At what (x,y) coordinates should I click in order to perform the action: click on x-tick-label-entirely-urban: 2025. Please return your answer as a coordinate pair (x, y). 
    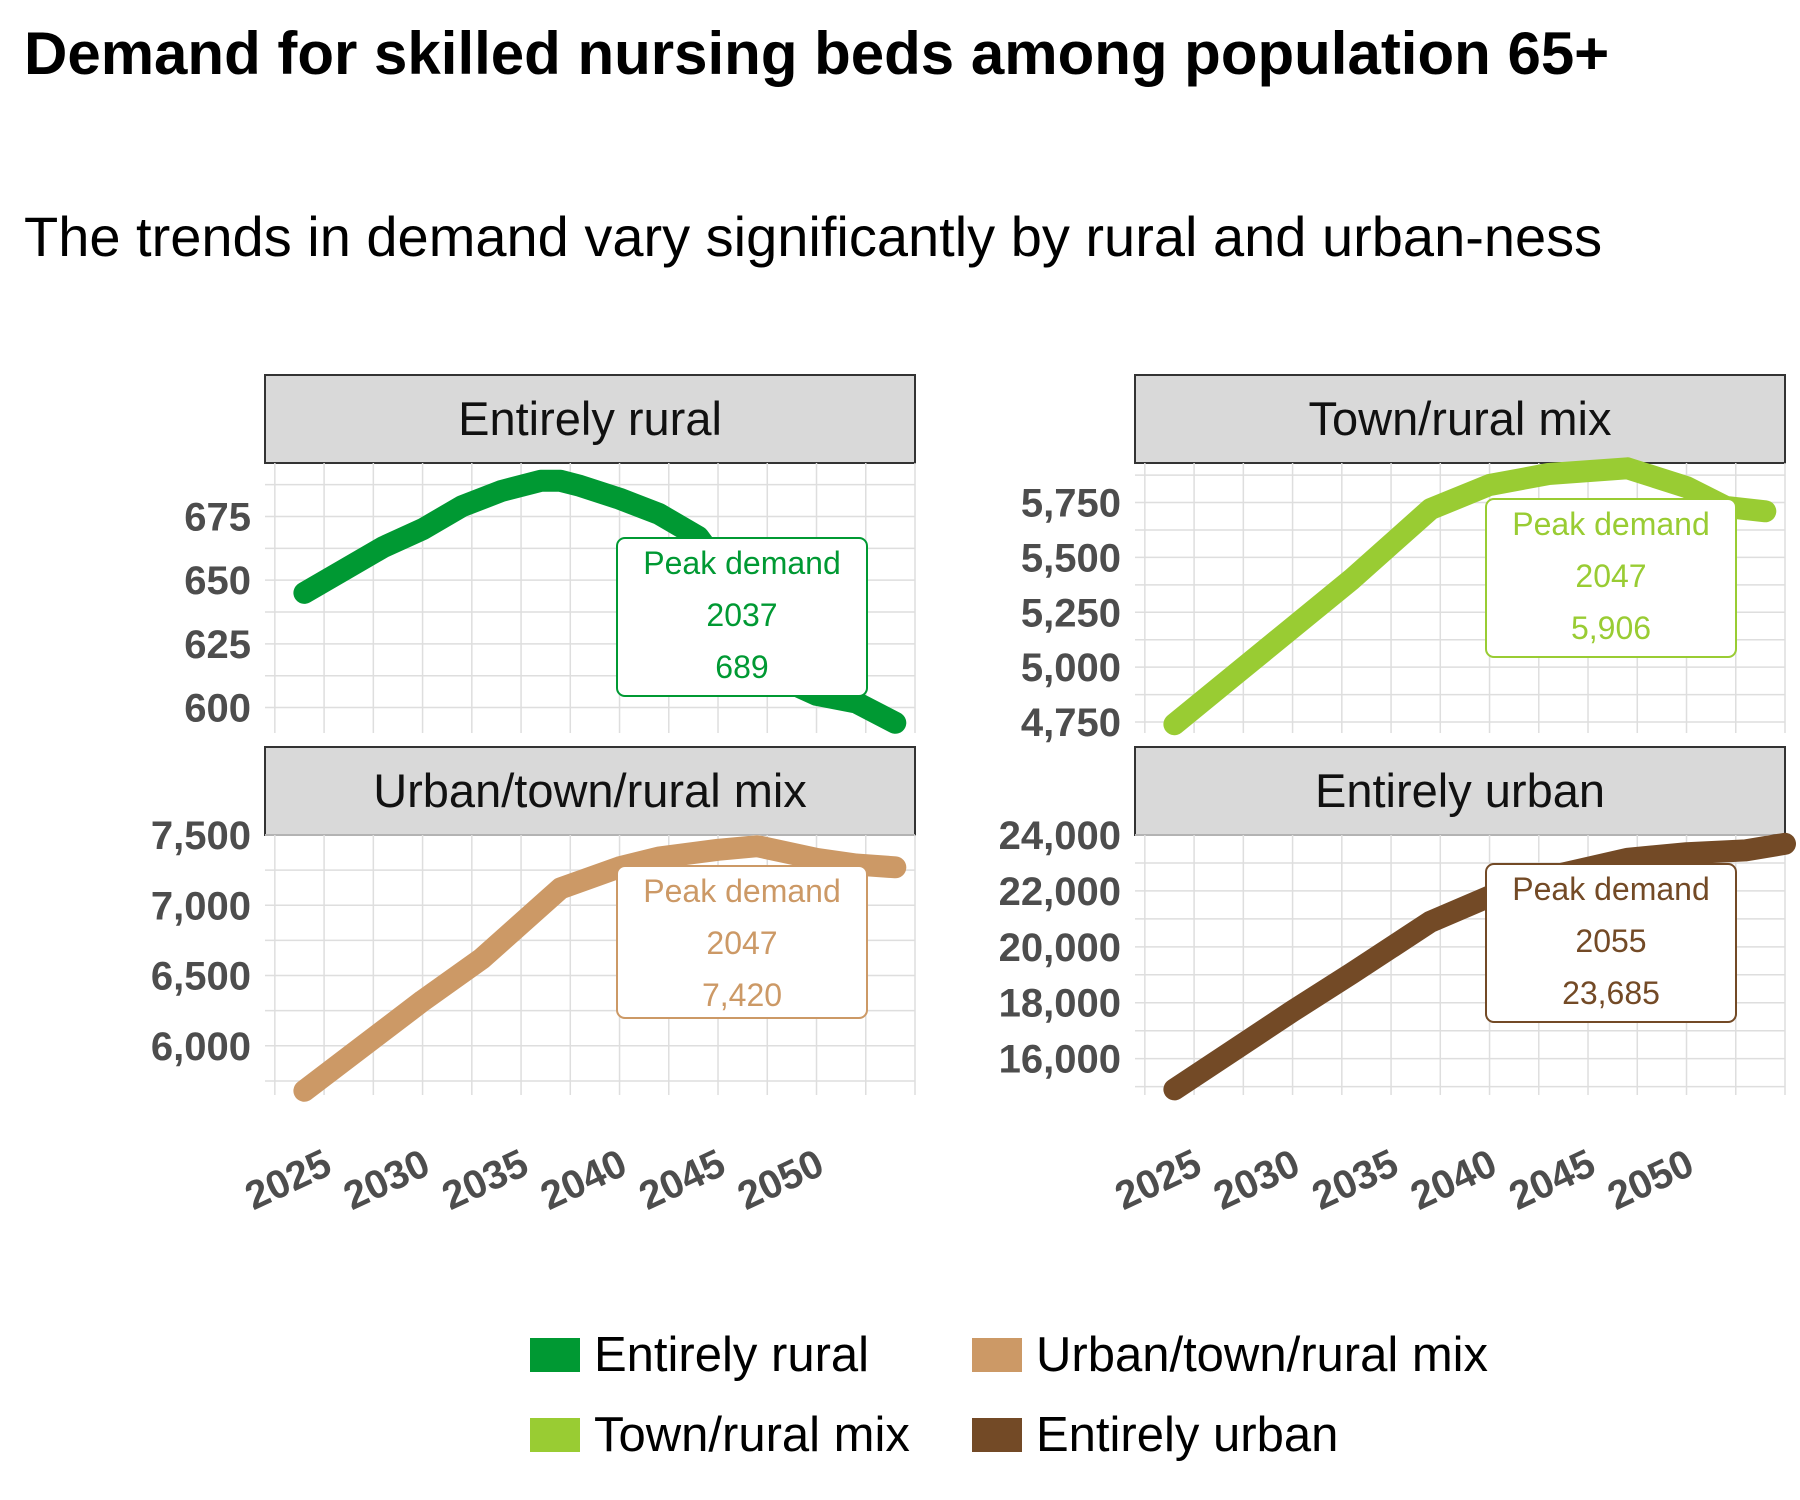
    Looking at the image, I should click on (1158, 1179).